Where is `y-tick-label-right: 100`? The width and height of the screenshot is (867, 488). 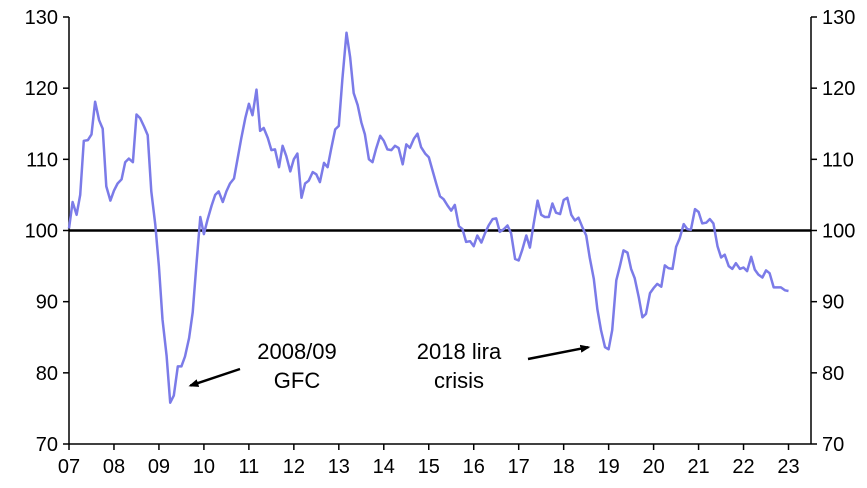 y-tick-label-right: 100 is located at coordinates (838, 232).